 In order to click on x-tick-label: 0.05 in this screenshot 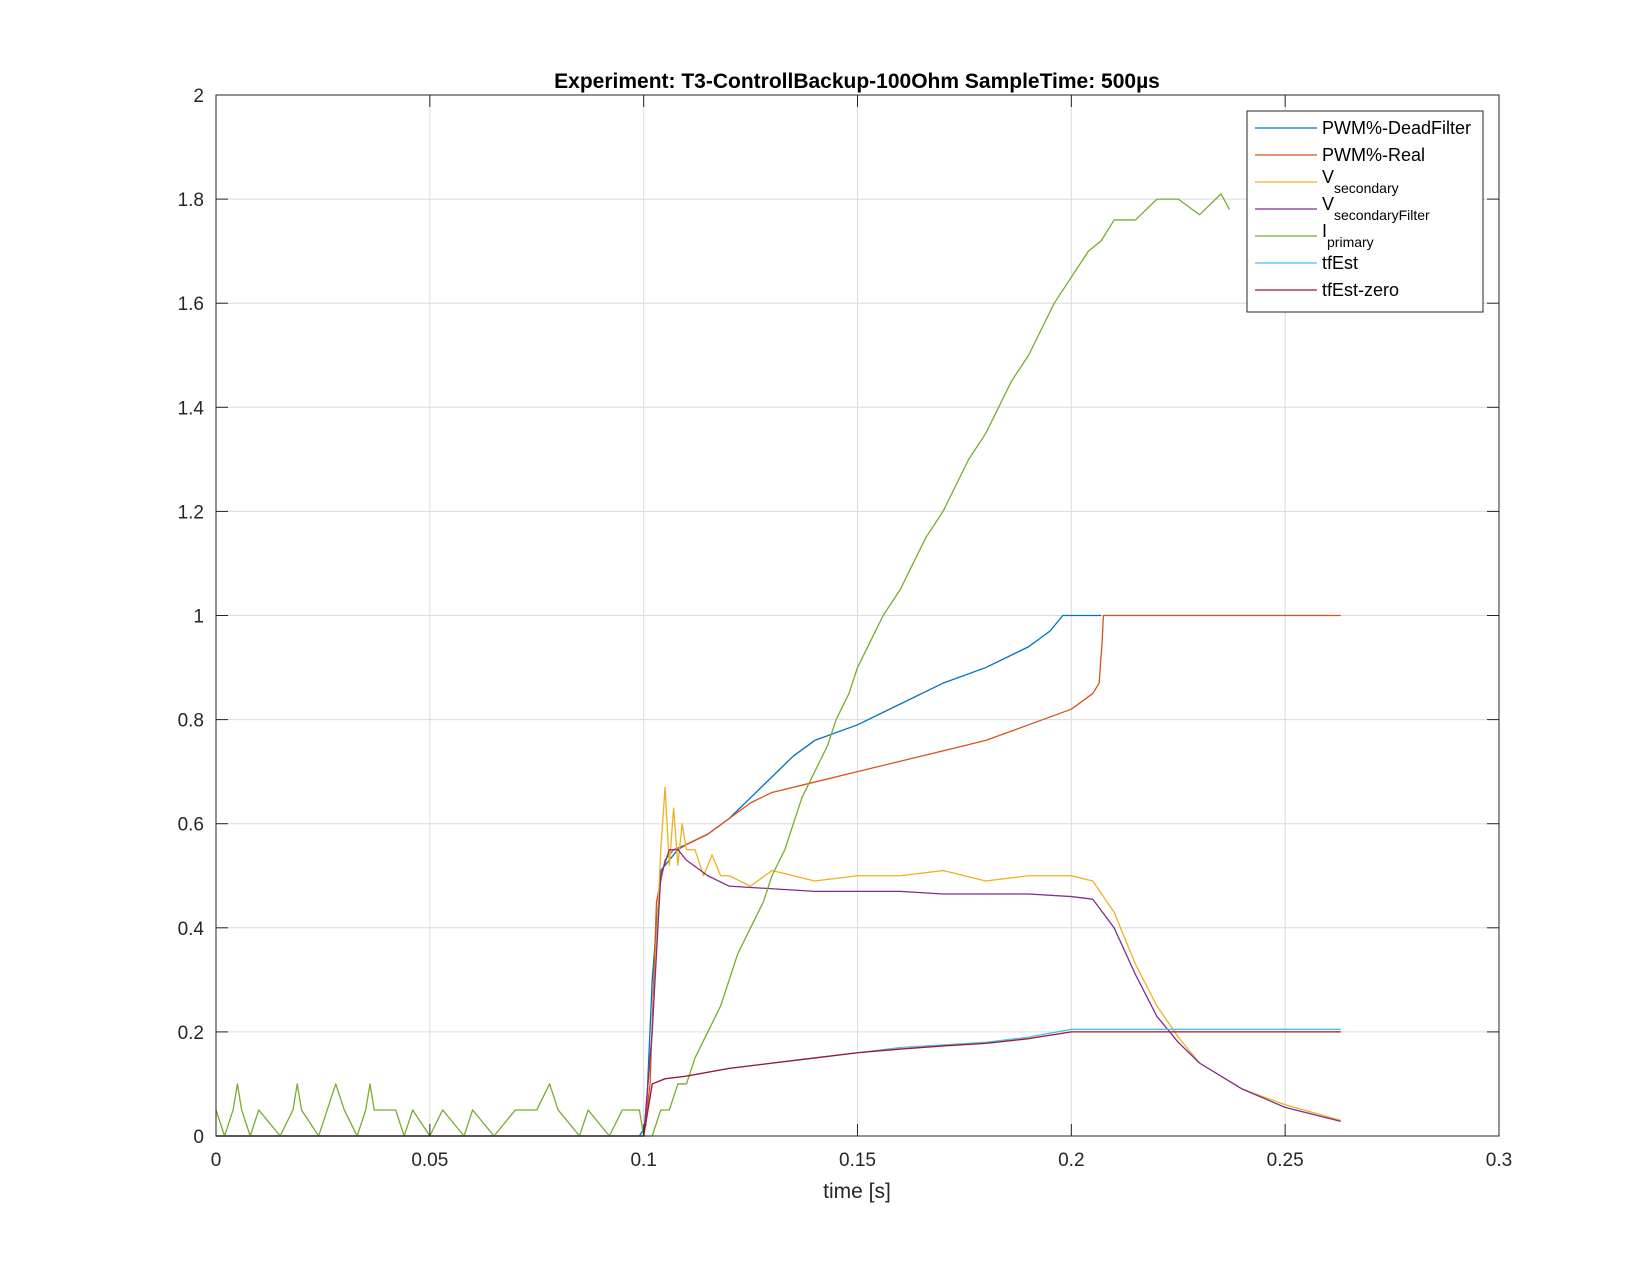, I will do `click(429, 1160)`.